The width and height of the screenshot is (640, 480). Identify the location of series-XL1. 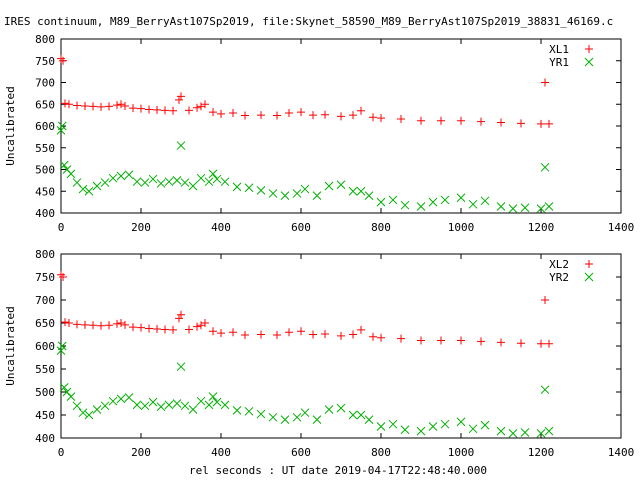
(305, 91).